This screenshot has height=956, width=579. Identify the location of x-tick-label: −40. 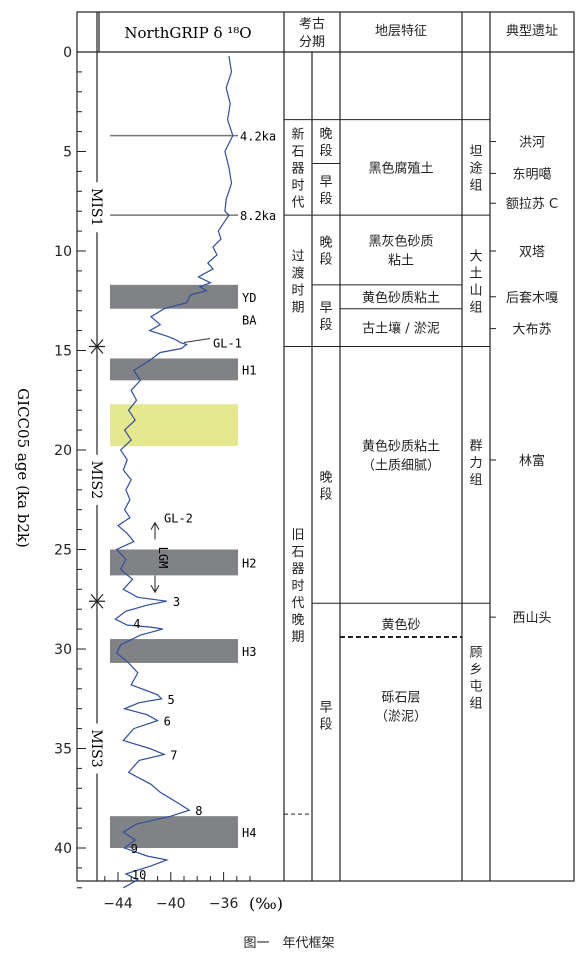
(171, 904).